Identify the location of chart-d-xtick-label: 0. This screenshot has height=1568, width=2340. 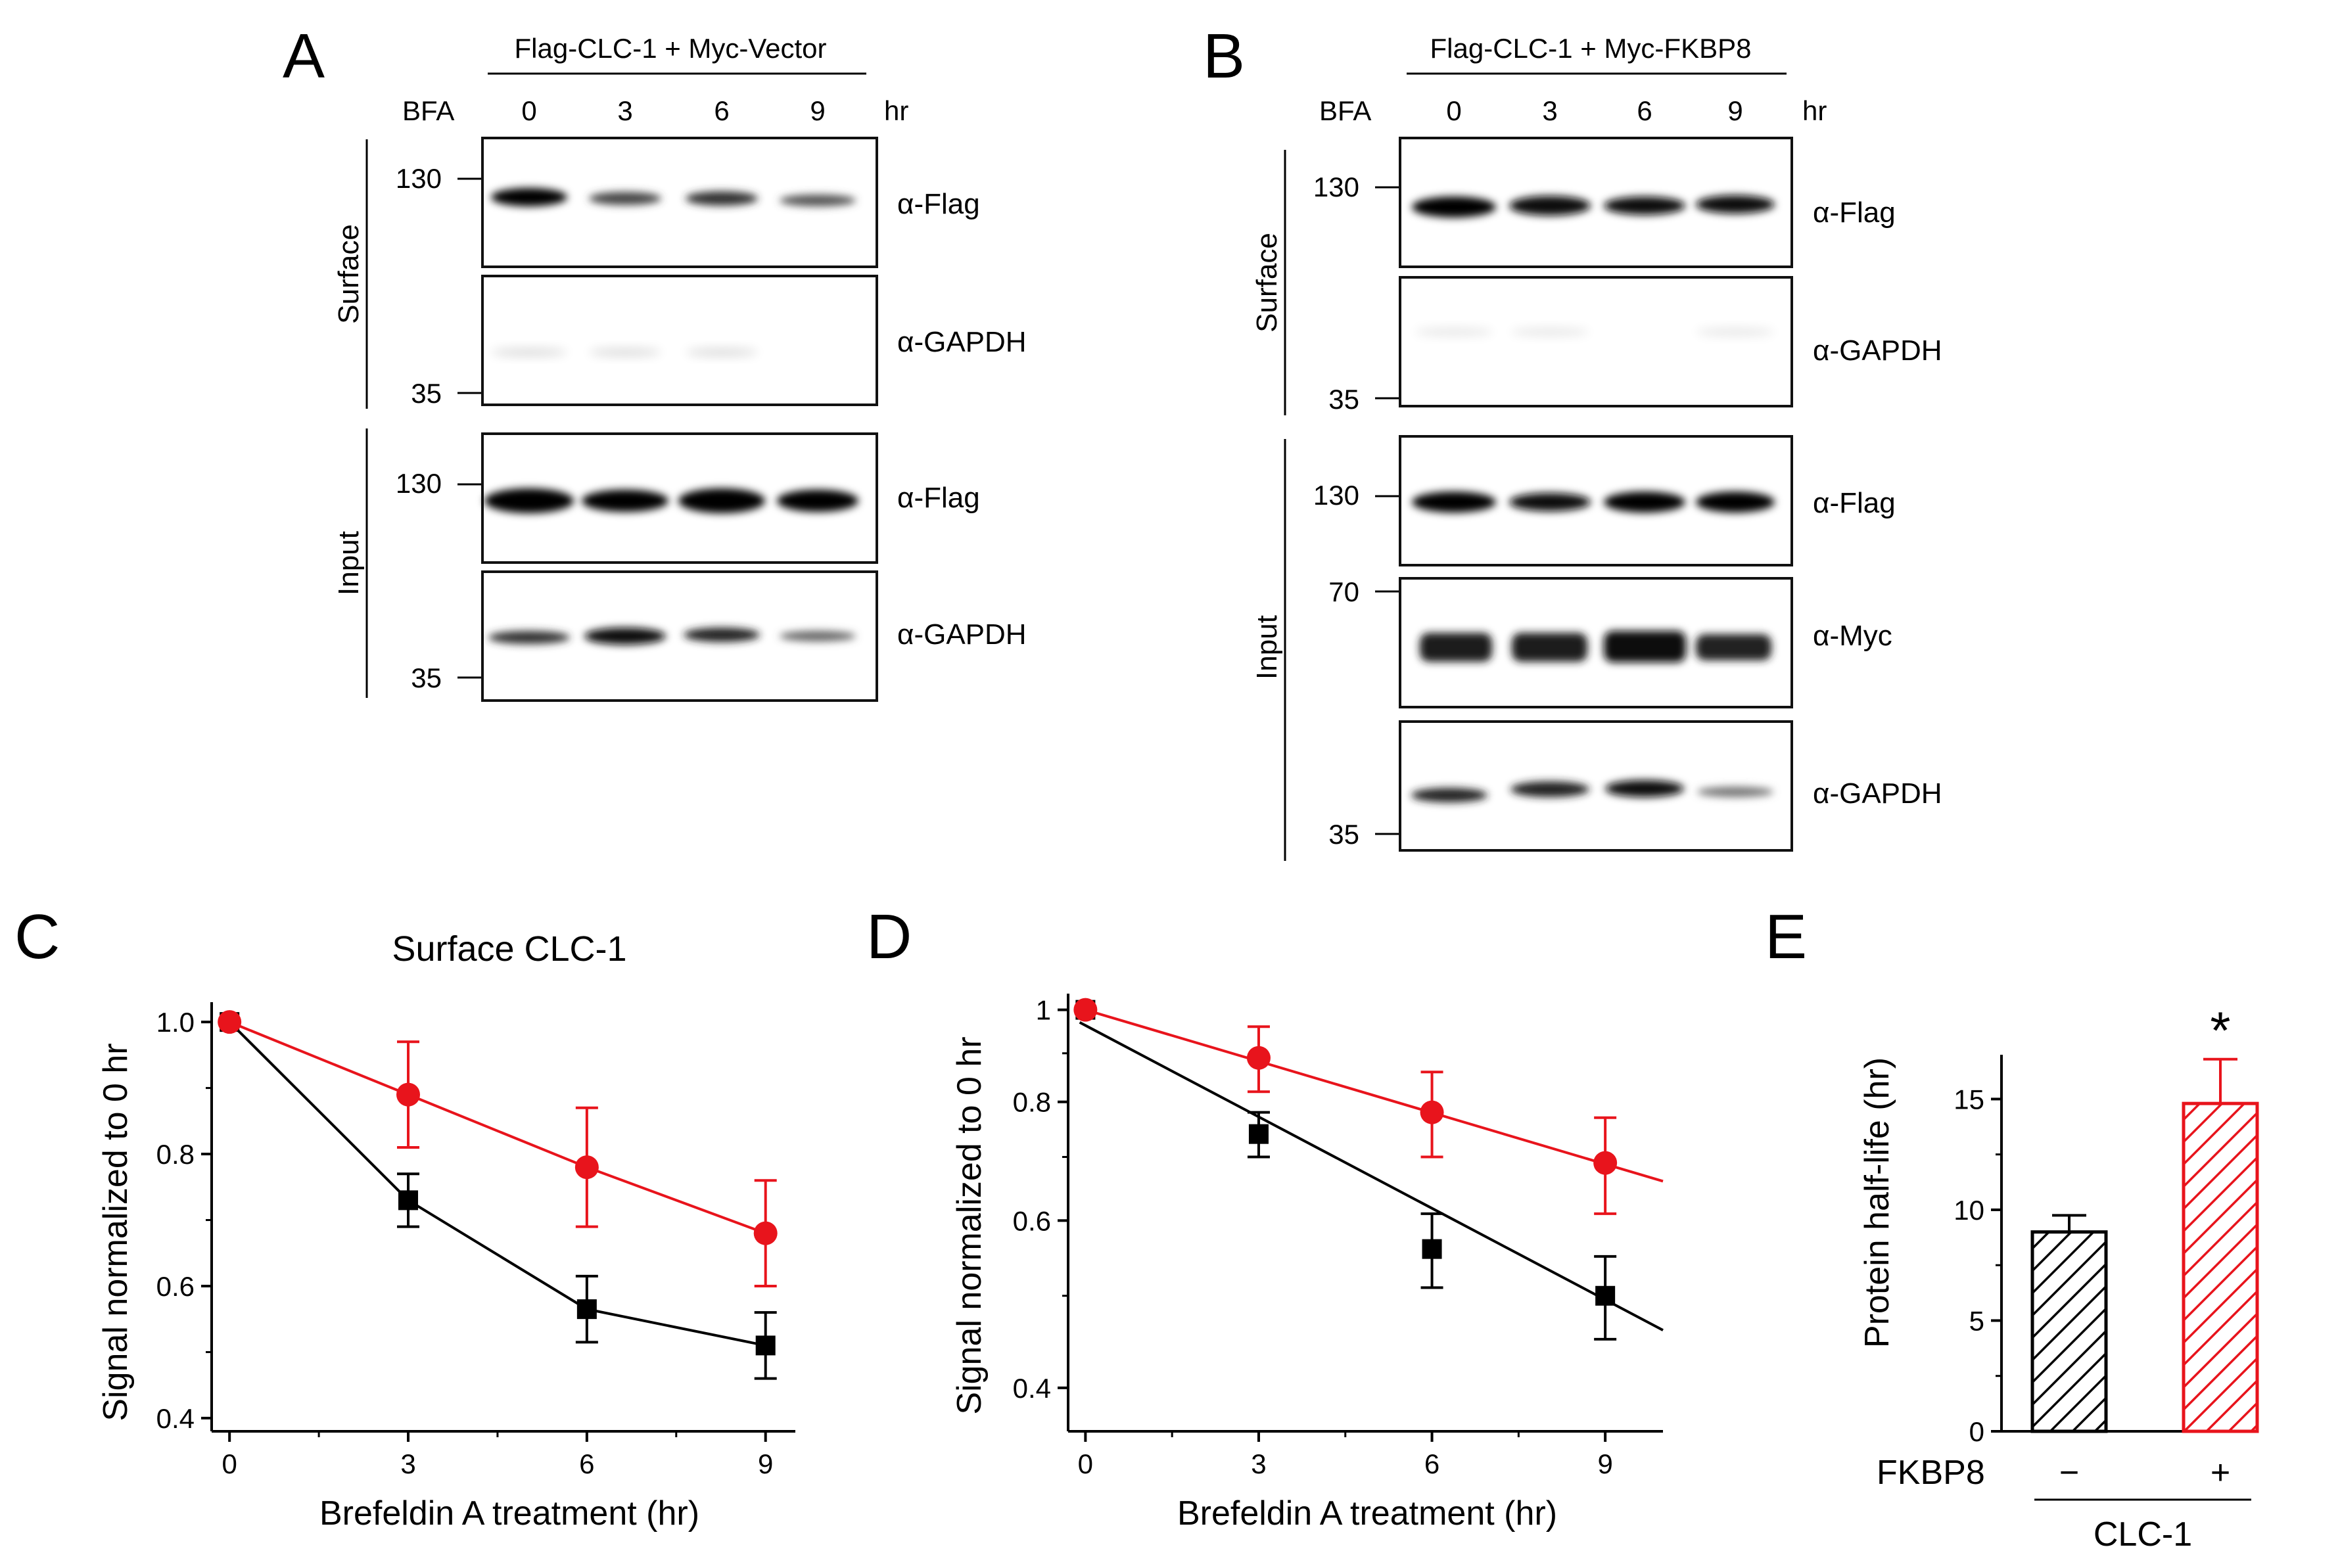
(1085, 1463).